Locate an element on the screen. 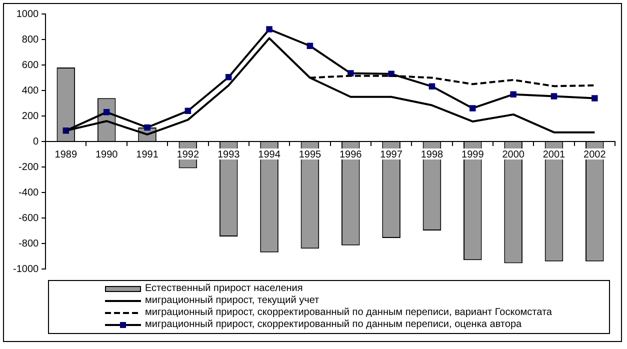 Image resolution: width=627 pixels, height=349 pixels. x-tick-label: 1995 is located at coordinates (310, 154).